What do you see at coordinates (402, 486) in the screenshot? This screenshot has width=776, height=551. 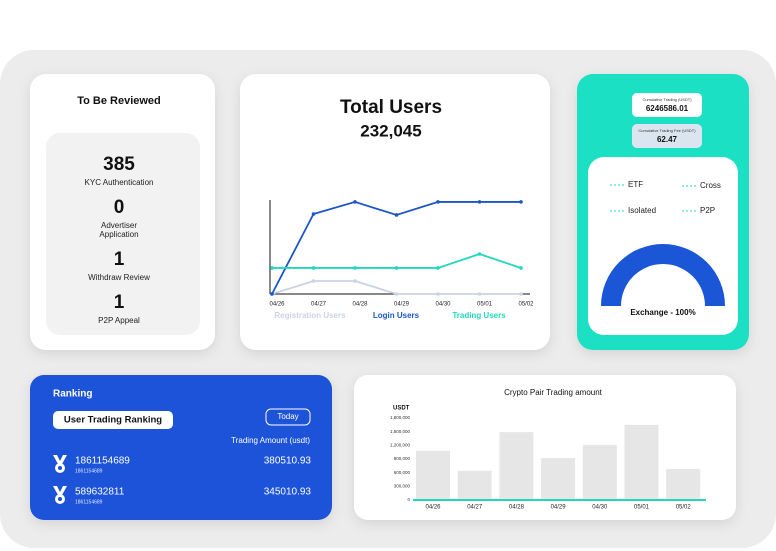 I see `y-tick-label: 300,000` at bounding box center [402, 486].